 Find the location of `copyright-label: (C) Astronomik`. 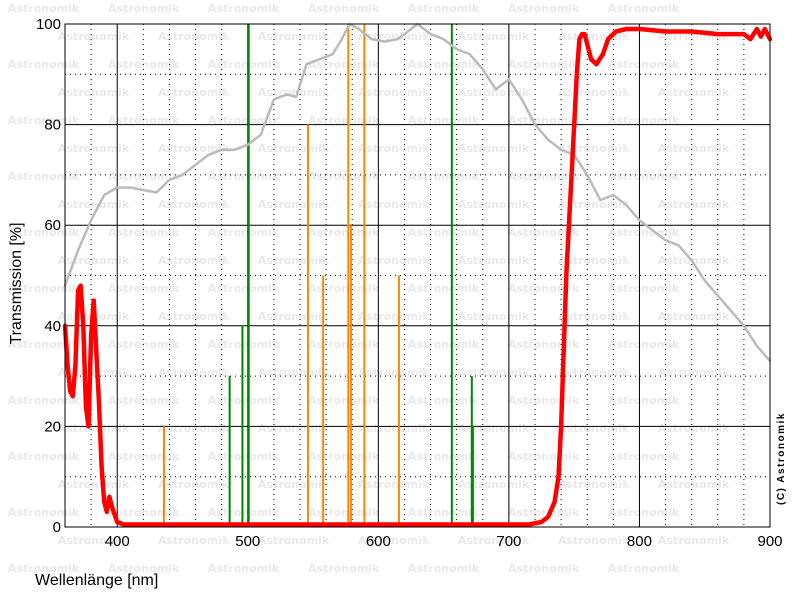

copyright-label: (C) Astronomik is located at coordinates (781, 458).